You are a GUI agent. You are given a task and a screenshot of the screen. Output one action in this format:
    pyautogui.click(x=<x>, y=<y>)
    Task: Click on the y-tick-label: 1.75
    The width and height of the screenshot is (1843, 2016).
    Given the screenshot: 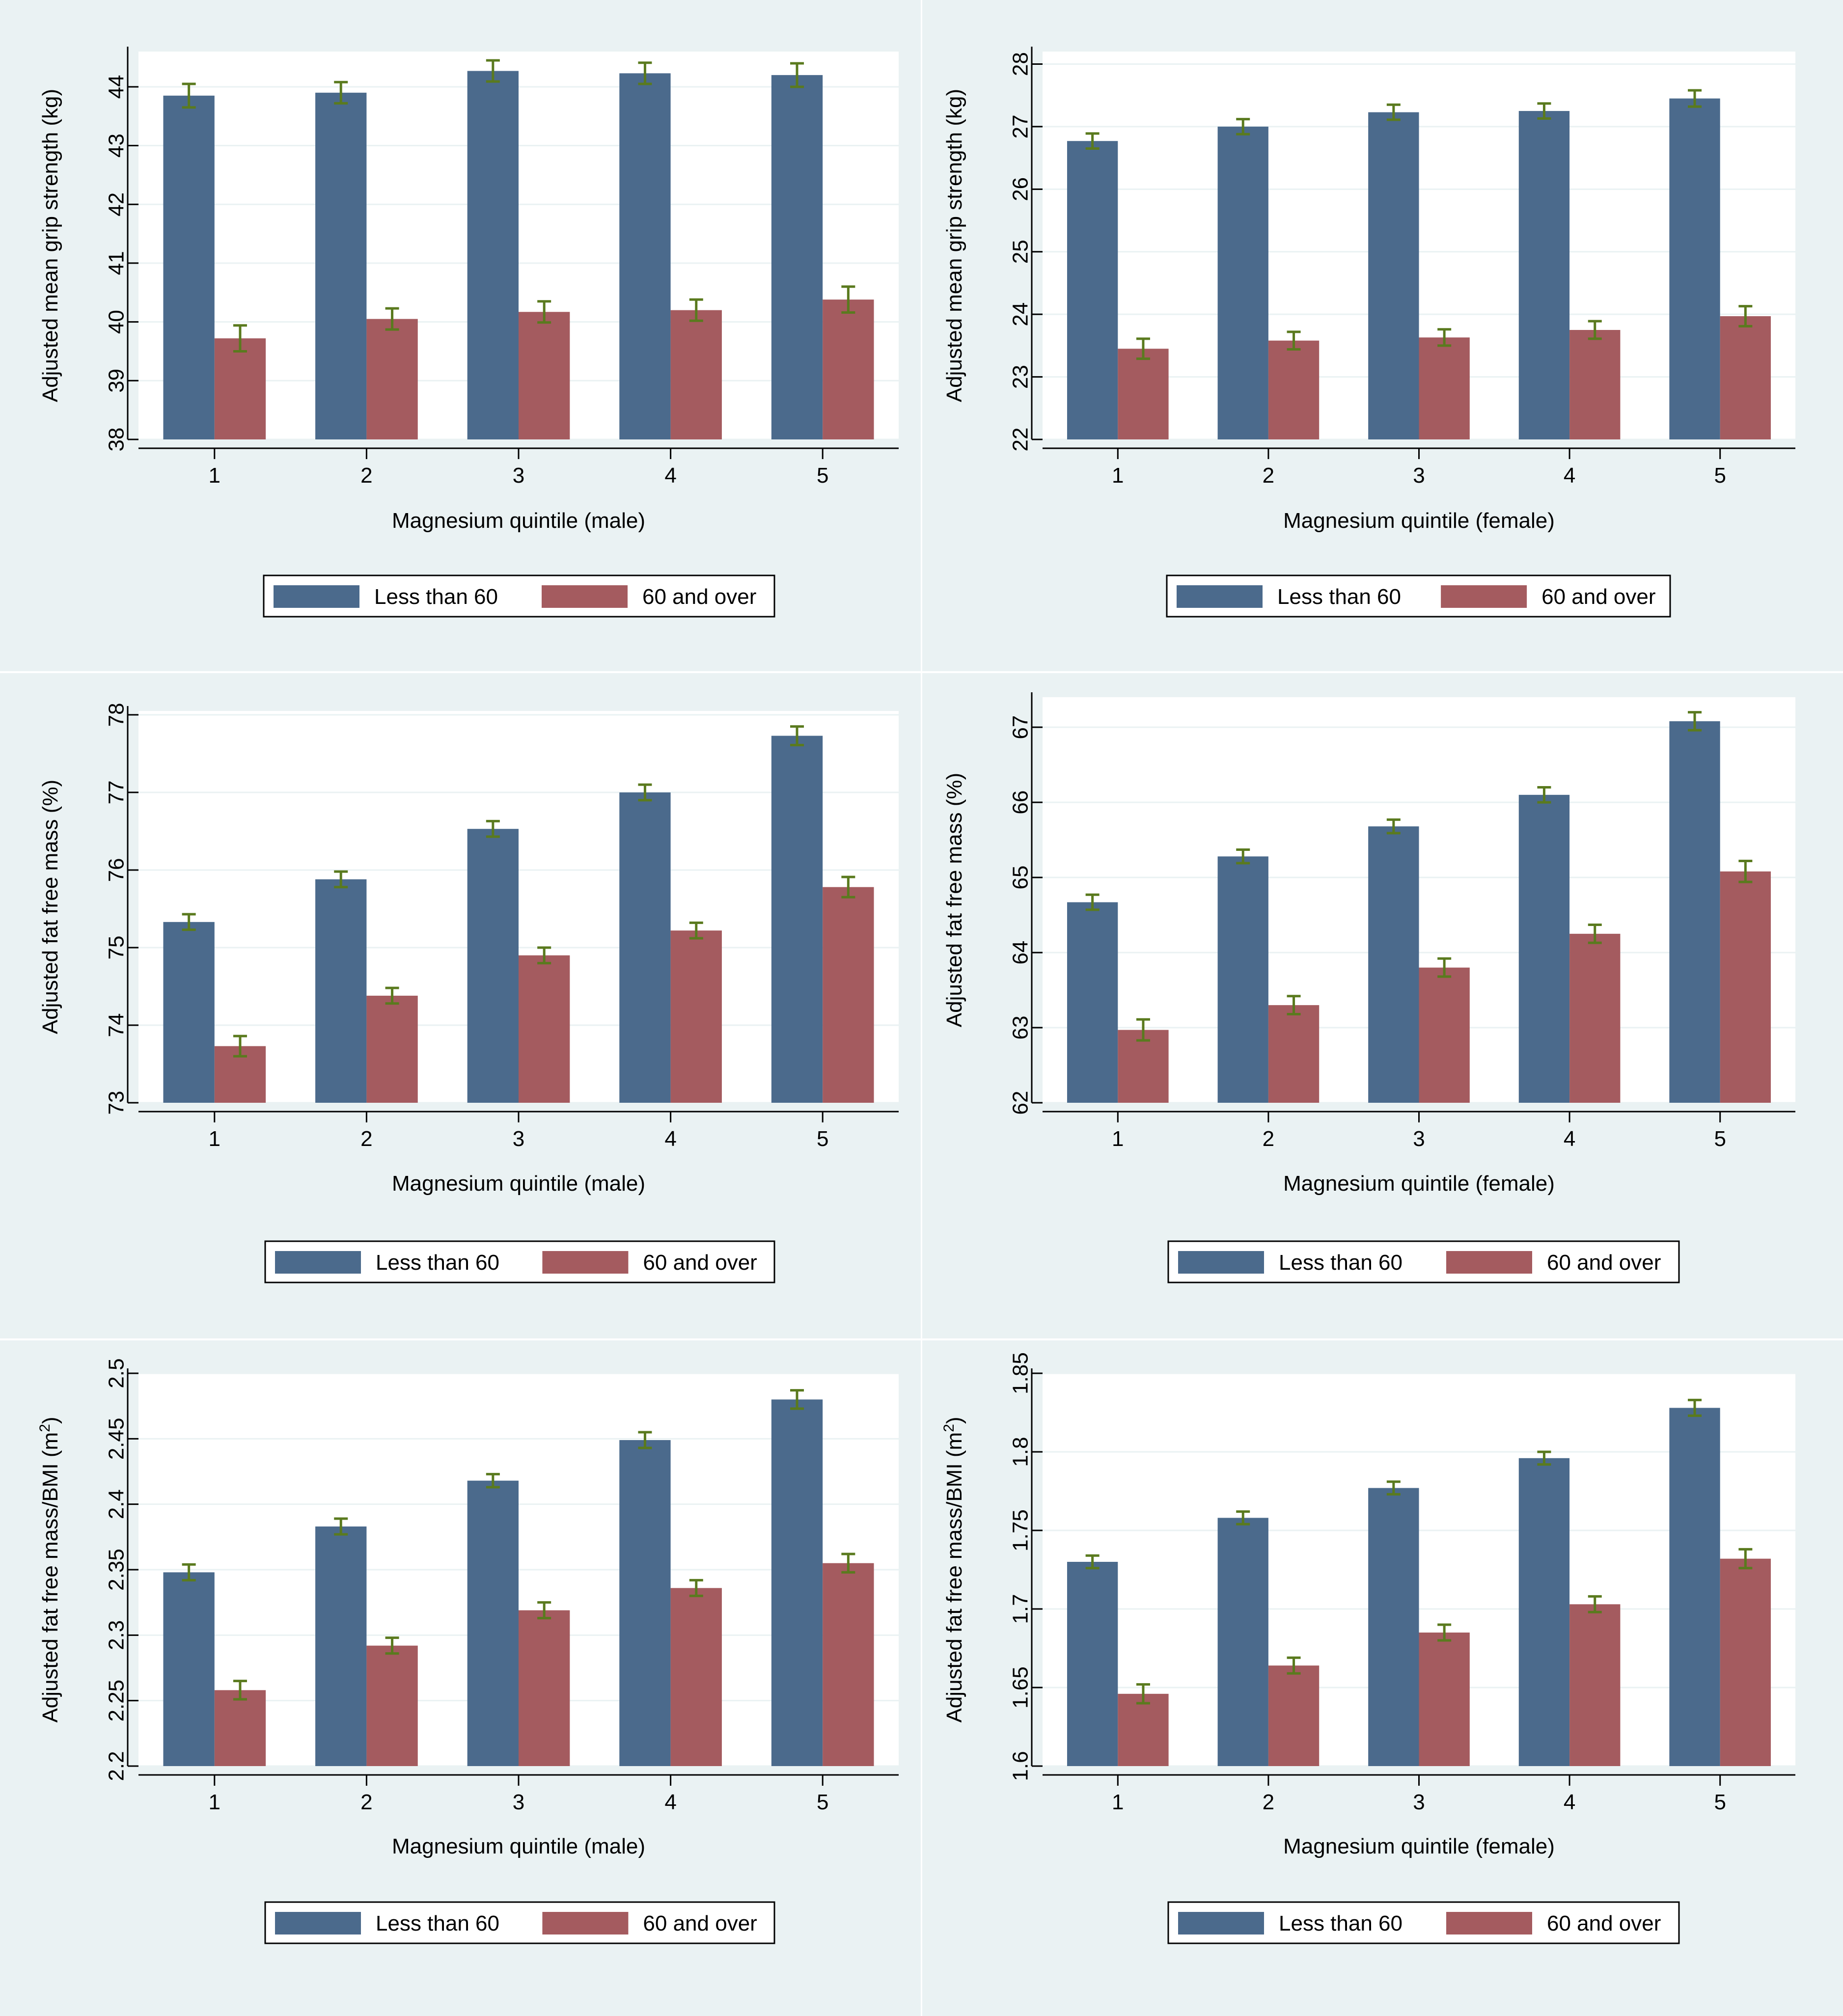 What is the action you would take?
    pyautogui.click(x=1021, y=1530)
    